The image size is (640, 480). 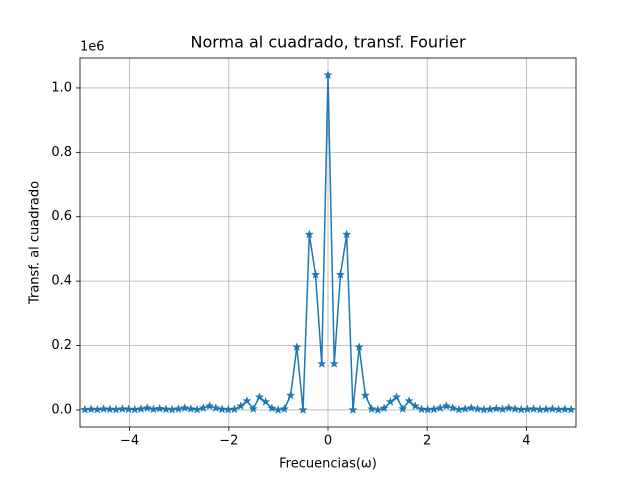 I want to click on y-tick-label: 0.2, so click(x=61, y=345).